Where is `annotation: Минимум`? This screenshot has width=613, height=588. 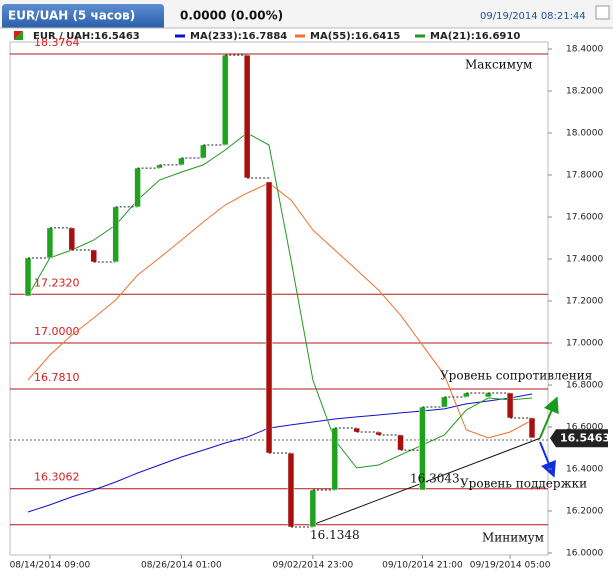 annotation: Минимум is located at coordinates (513, 538).